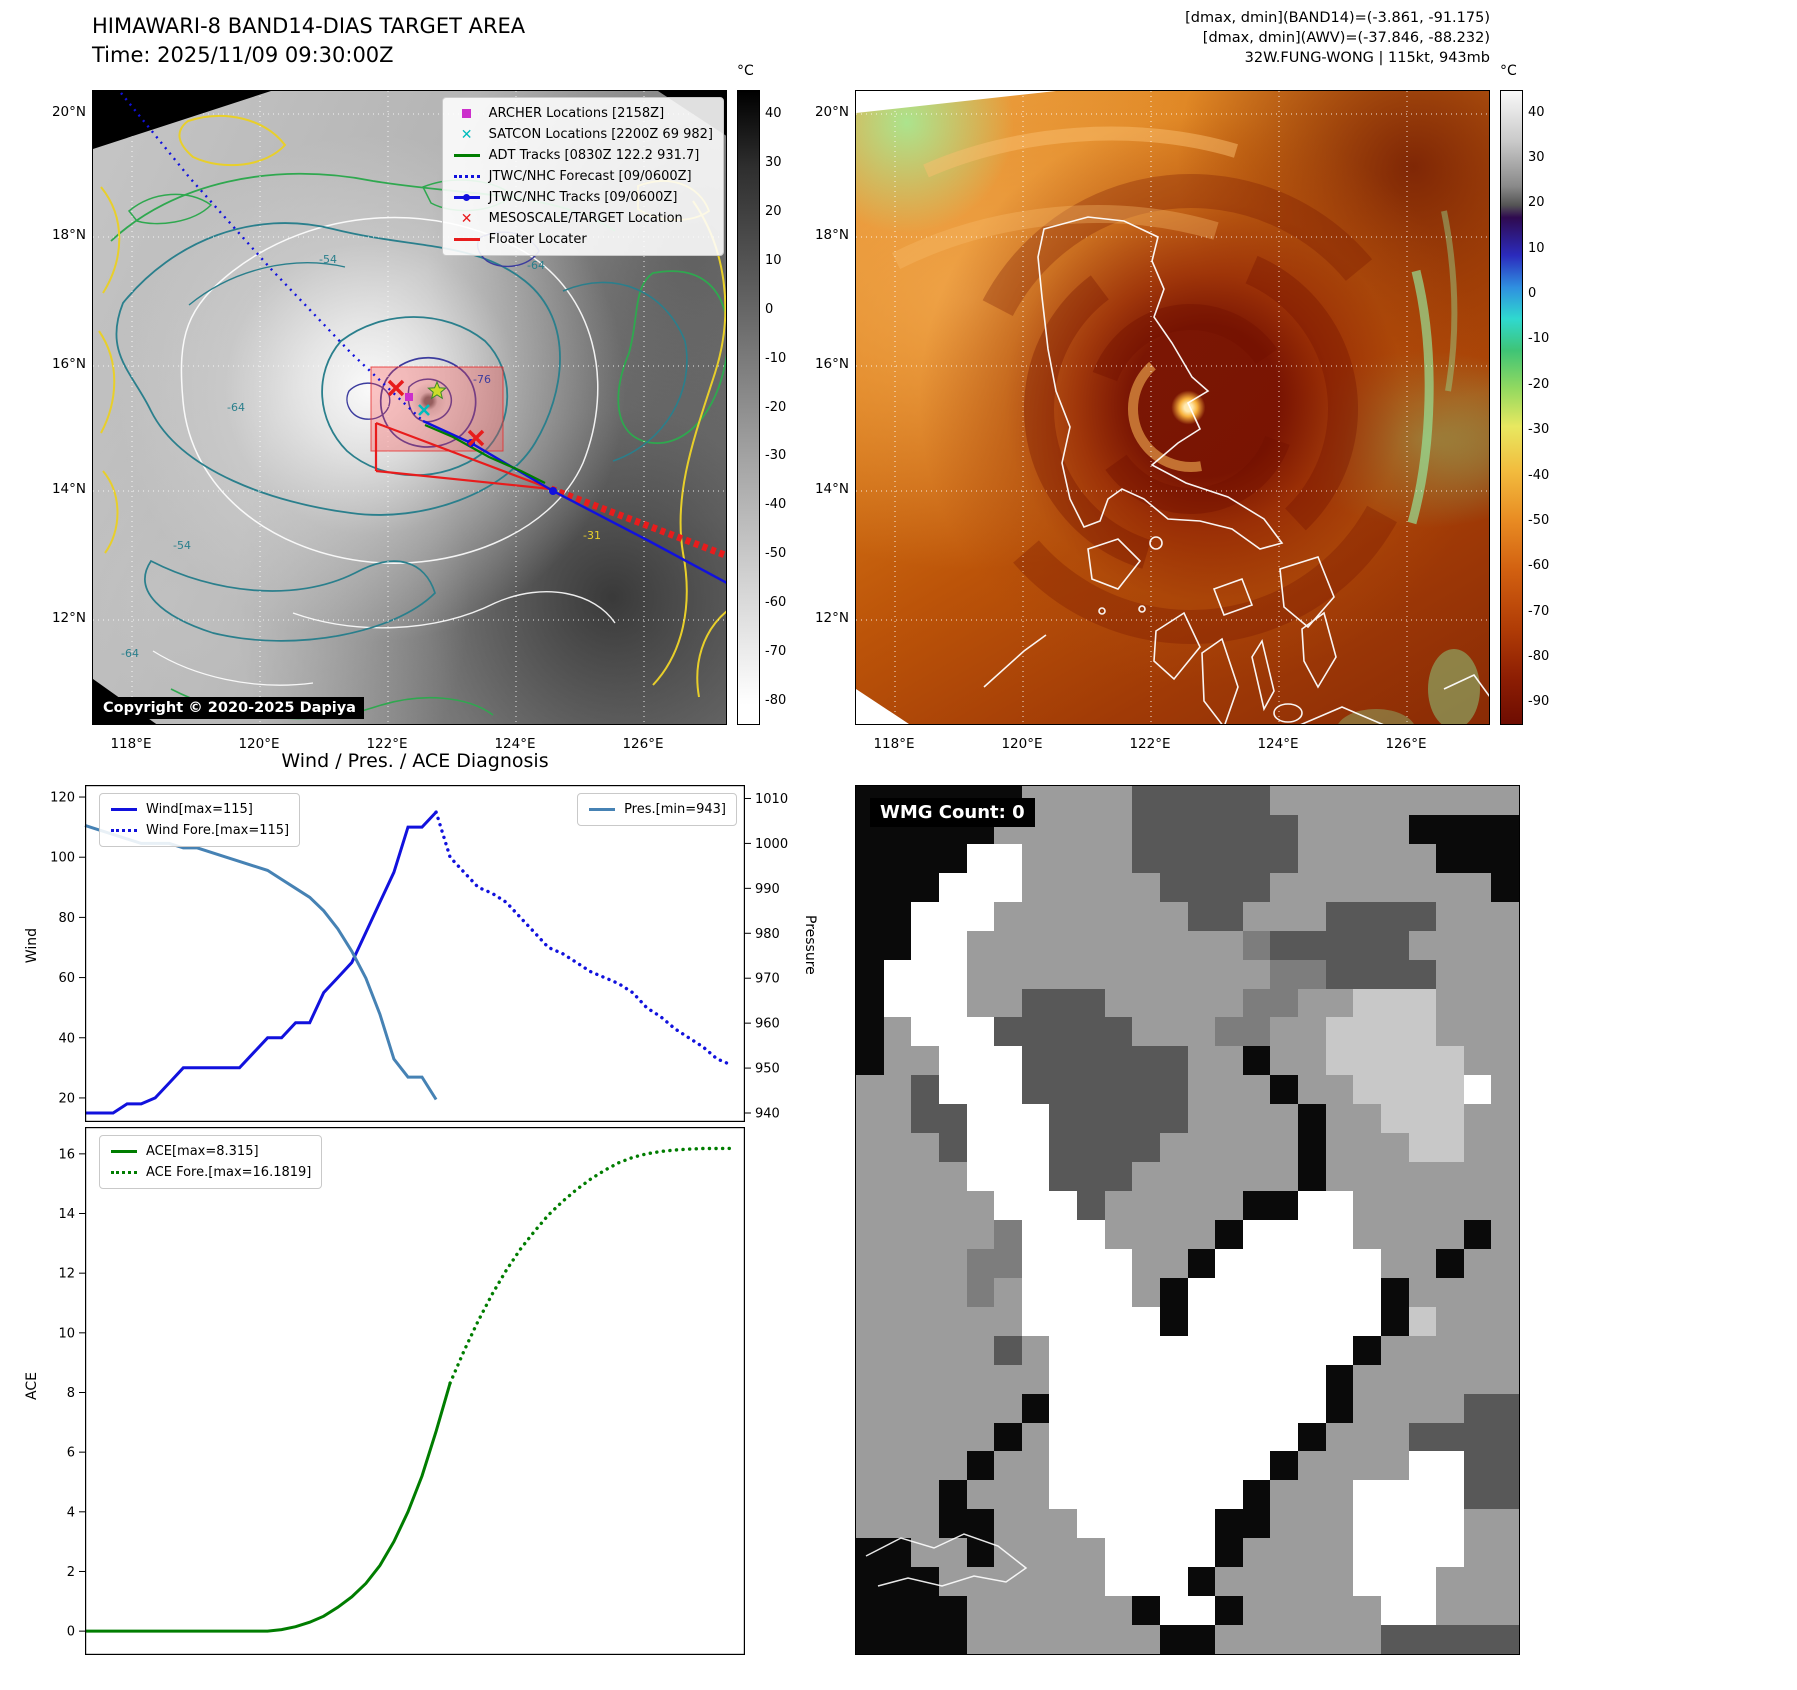 The height and width of the screenshot is (1690, 1797). Describe the element at coordinates (657, 809) in the screenshot. I see `pressure-legend: Pres.[min=943]` at that location.